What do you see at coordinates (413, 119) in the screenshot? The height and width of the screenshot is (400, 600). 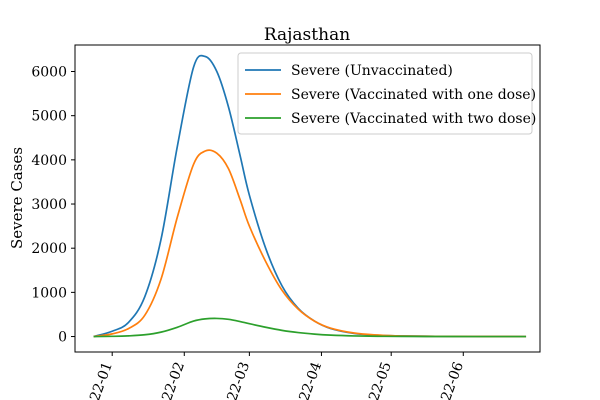 I see `legend-label-3: Severe (Vaccinated with two dose)` at bounding box center [413, 119].